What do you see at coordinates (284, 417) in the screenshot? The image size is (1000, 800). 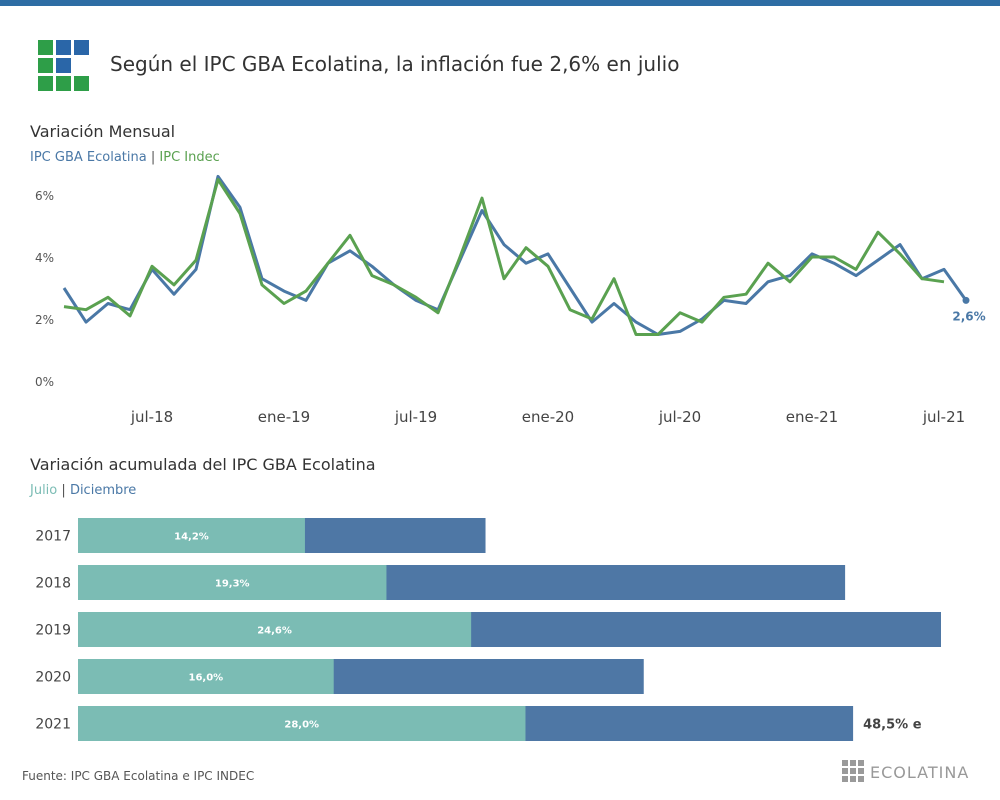 I see `x-tick-label: ene-19` at bounding box center [284, 417].